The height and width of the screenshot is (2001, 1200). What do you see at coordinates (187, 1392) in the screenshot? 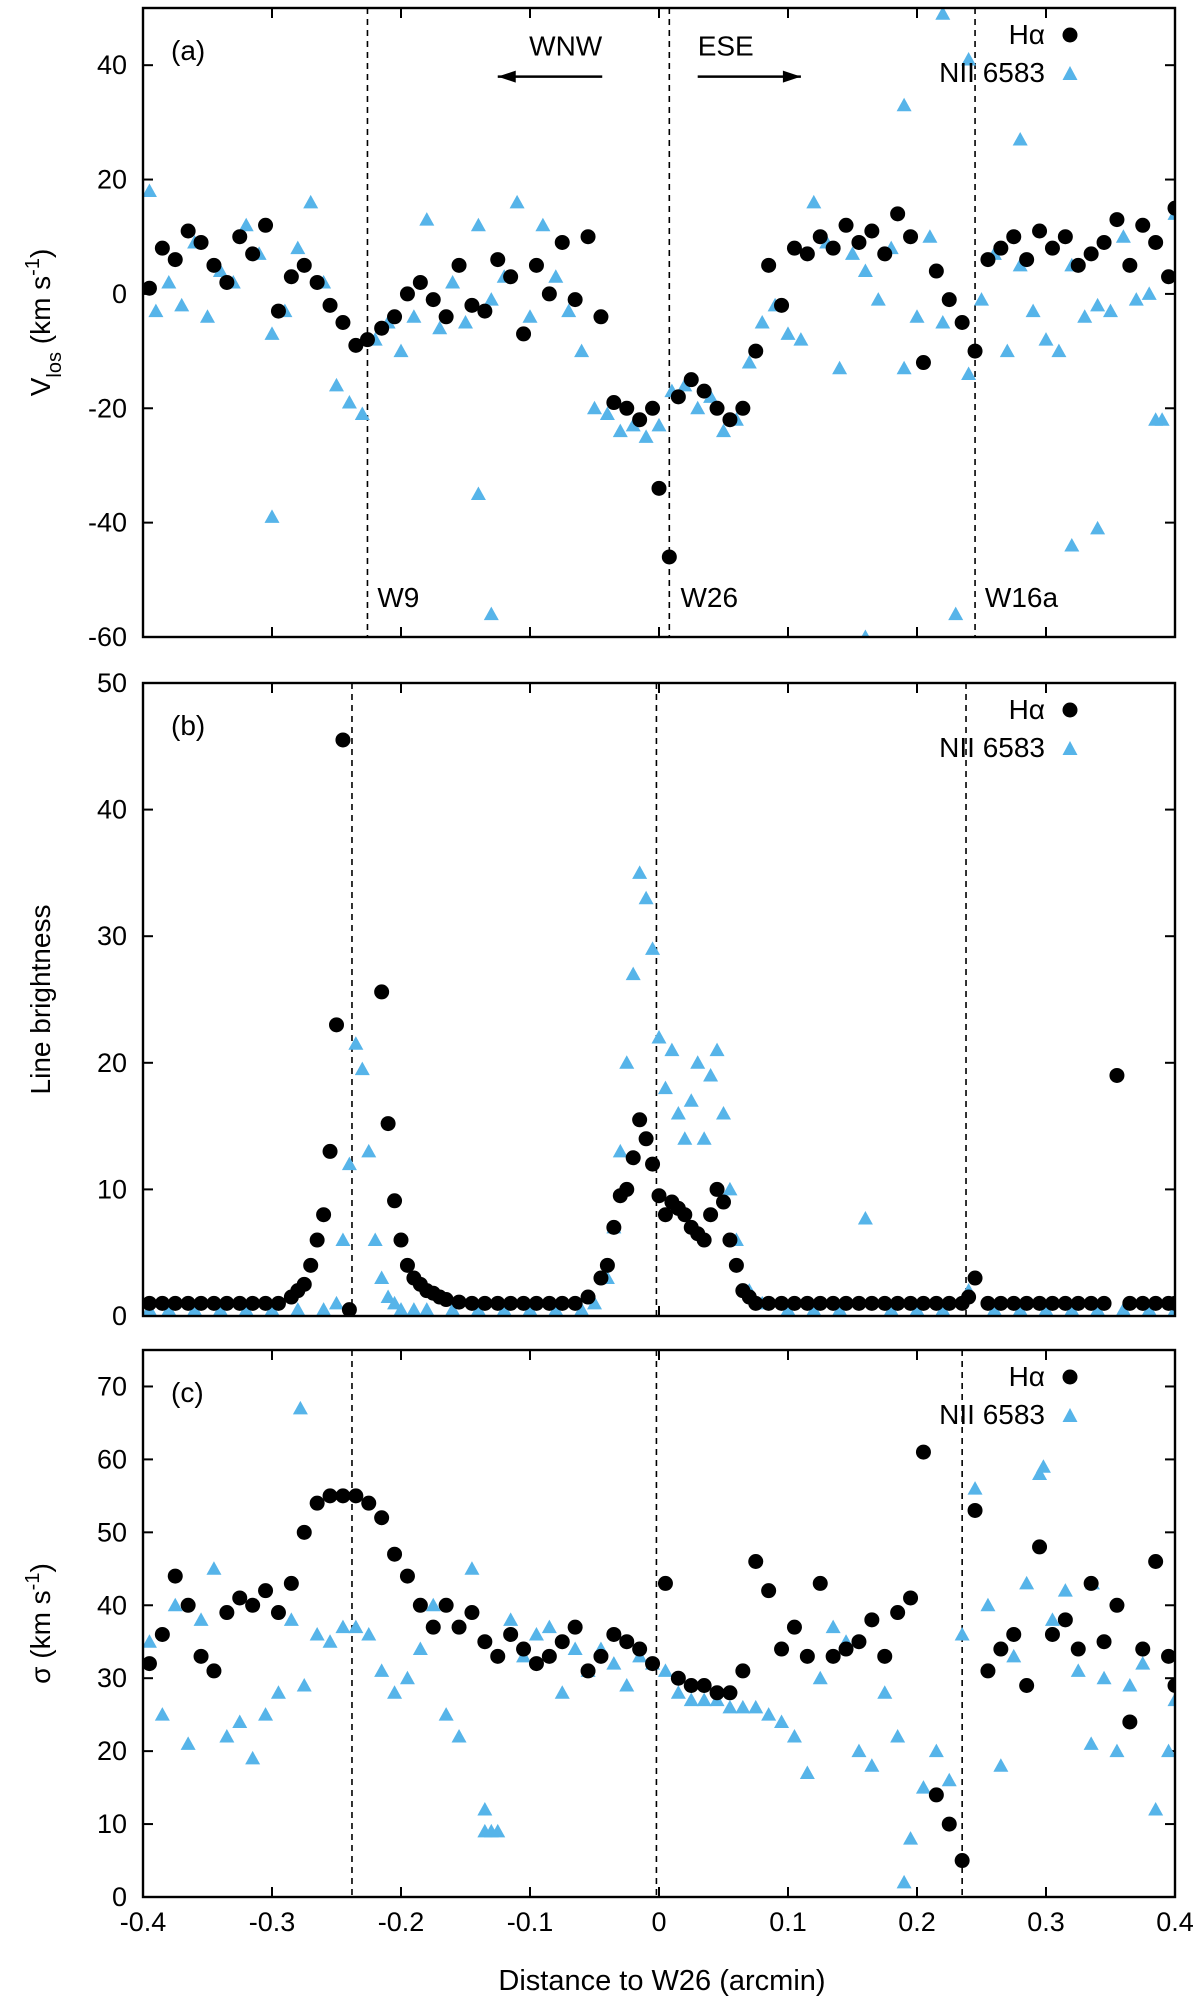
I see `panel-label: (c)` at bounding box center [187, 1392].